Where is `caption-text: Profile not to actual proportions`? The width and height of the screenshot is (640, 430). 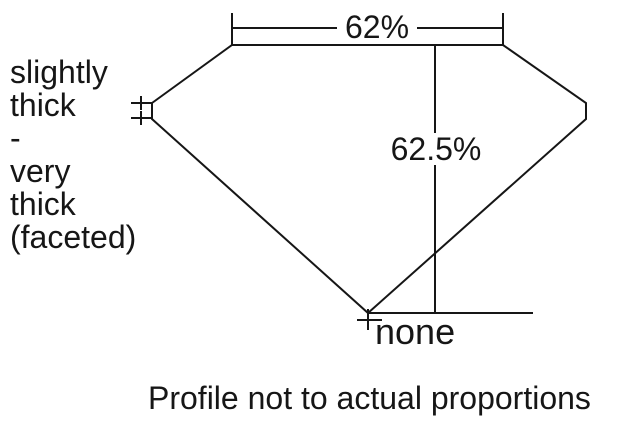
caption-text: Profile not to actual proportions is located at coordinates (369, 398).